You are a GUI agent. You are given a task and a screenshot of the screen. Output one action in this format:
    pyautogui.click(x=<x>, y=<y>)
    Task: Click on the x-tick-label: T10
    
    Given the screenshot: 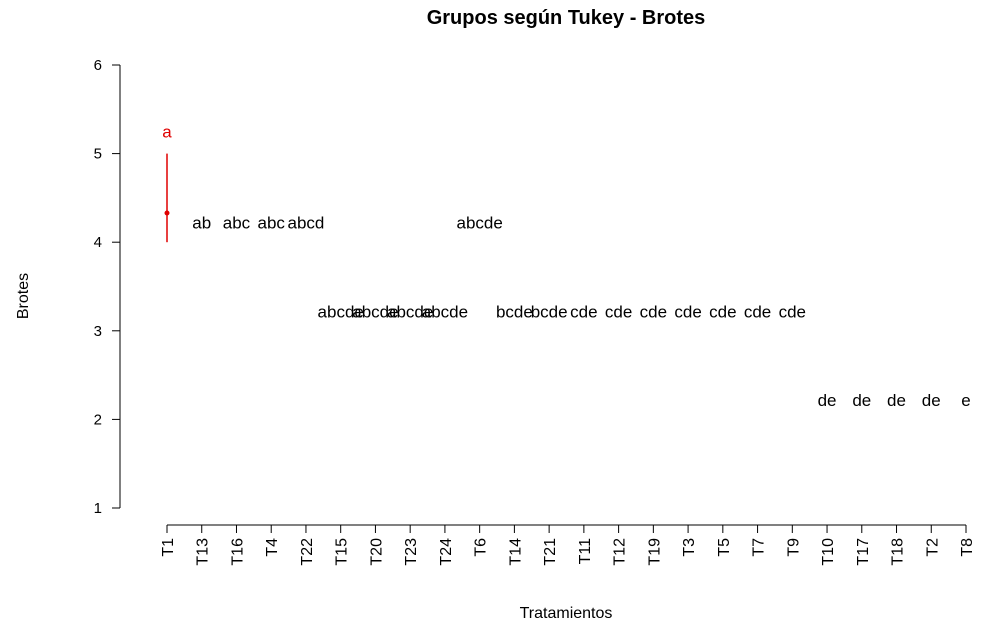 What is the action you would take?
    pyautogui.click(x=828, y=552)
    